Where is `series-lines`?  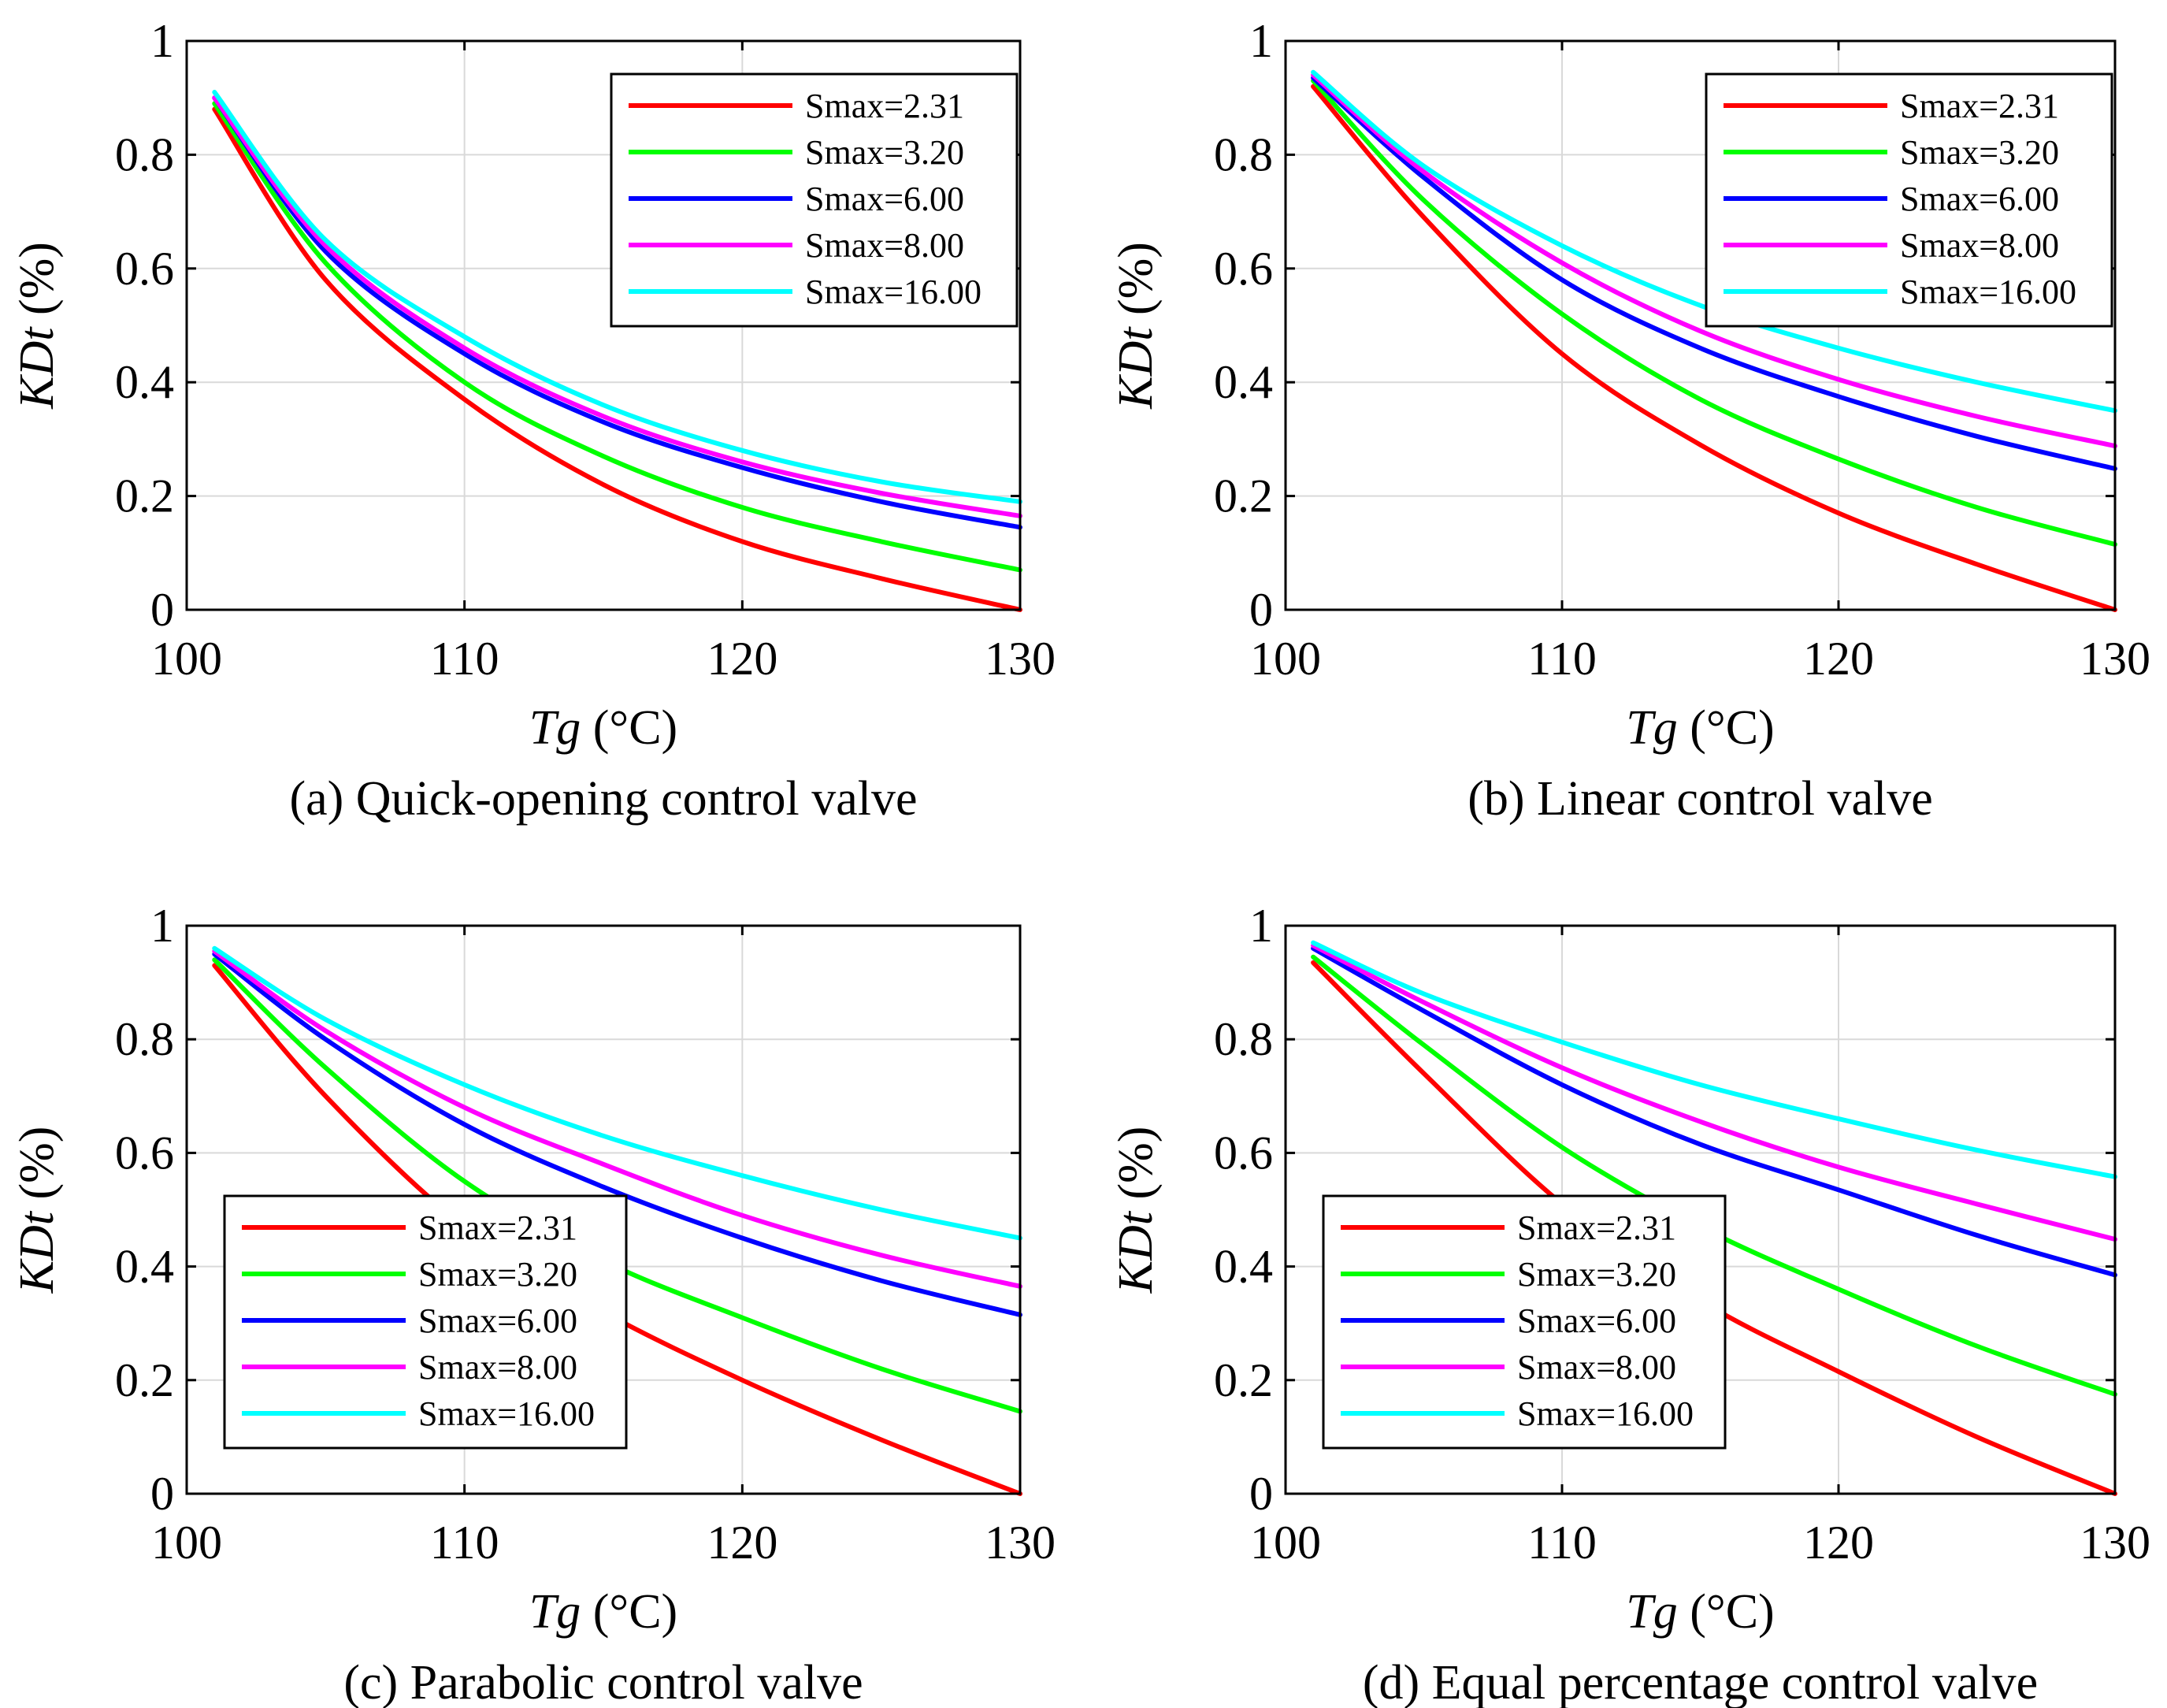
series-lines is located at coordinates (1714, 341).